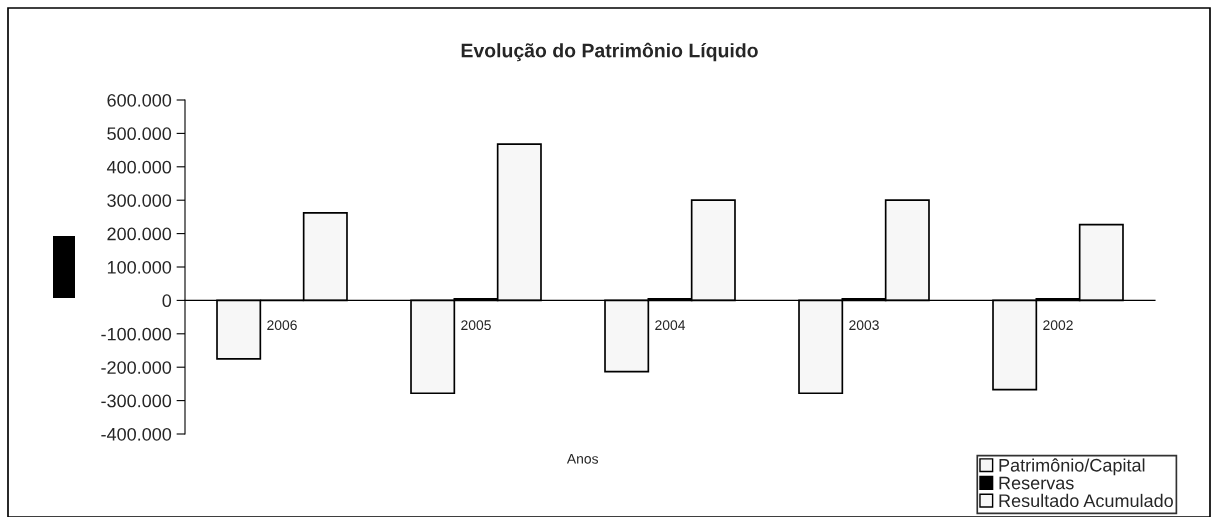 This screenshot has height=517, width=1219. Describe the element at coordinates (167, 301) in the screenshot. I see `y-tick-label: 0` at that location.